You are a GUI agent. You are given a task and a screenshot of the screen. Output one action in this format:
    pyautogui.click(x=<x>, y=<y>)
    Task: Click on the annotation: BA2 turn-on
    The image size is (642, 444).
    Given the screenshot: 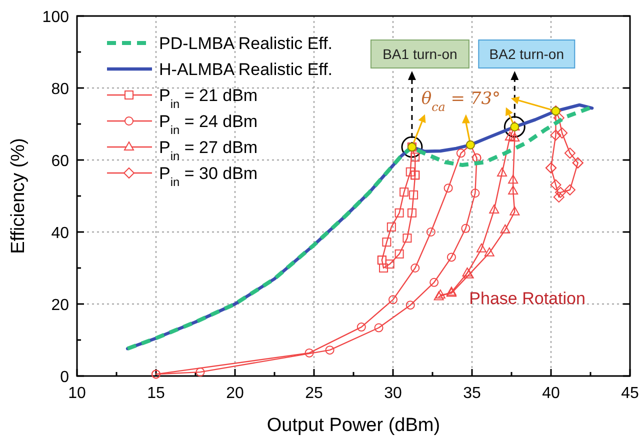 What is the action you would take?
    pyautogui.click(x=526, y=54)
    